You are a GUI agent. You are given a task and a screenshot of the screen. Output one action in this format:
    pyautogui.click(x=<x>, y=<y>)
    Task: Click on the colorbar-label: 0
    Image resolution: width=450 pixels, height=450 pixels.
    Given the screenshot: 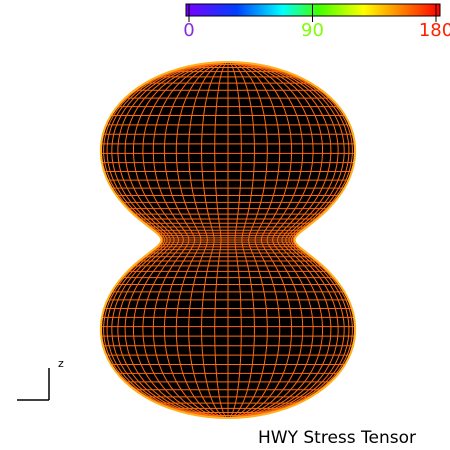 What is the action you would take?
    pyautogui.click(x=188, y=30)
    